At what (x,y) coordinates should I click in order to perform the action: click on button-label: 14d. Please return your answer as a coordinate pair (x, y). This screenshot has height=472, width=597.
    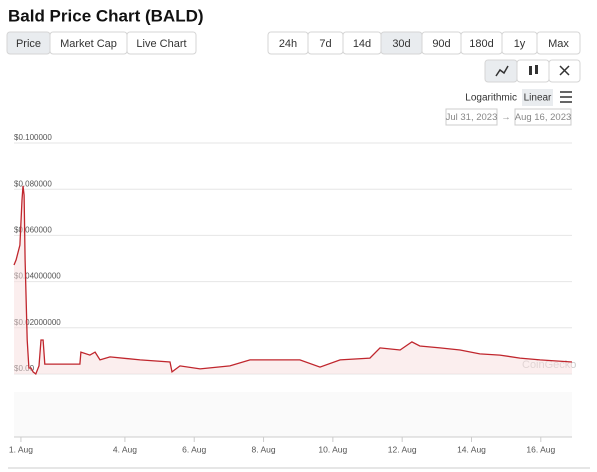
    Looking at the image, I should click on (362, 44).